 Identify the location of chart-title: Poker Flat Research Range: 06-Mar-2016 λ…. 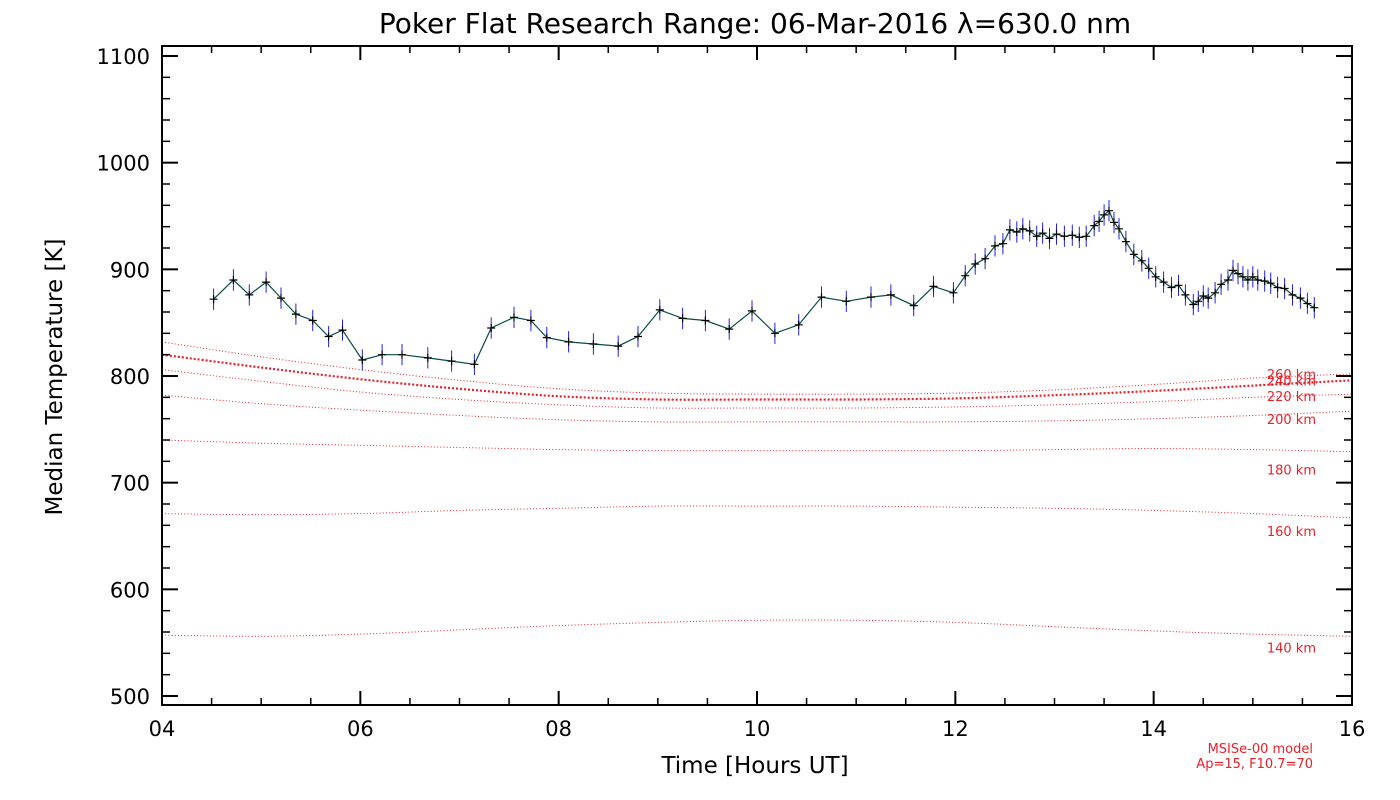
(755, 23).